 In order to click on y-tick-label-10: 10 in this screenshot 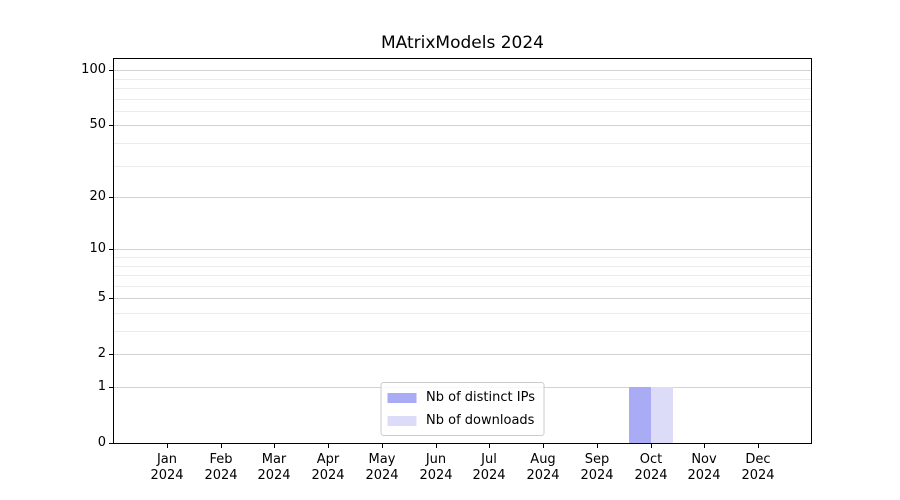, I will do `click(97, 248)`.